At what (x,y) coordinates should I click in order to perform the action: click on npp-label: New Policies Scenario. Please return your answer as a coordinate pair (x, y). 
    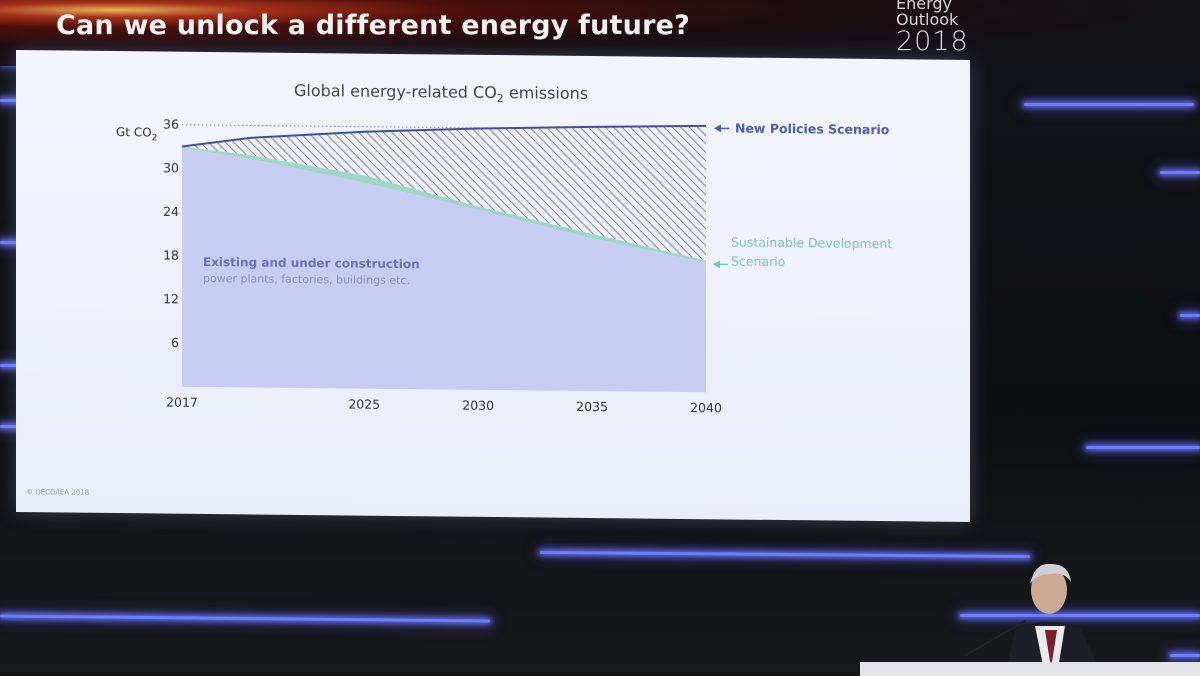
    Looking at the image, I should click on (812, 129).